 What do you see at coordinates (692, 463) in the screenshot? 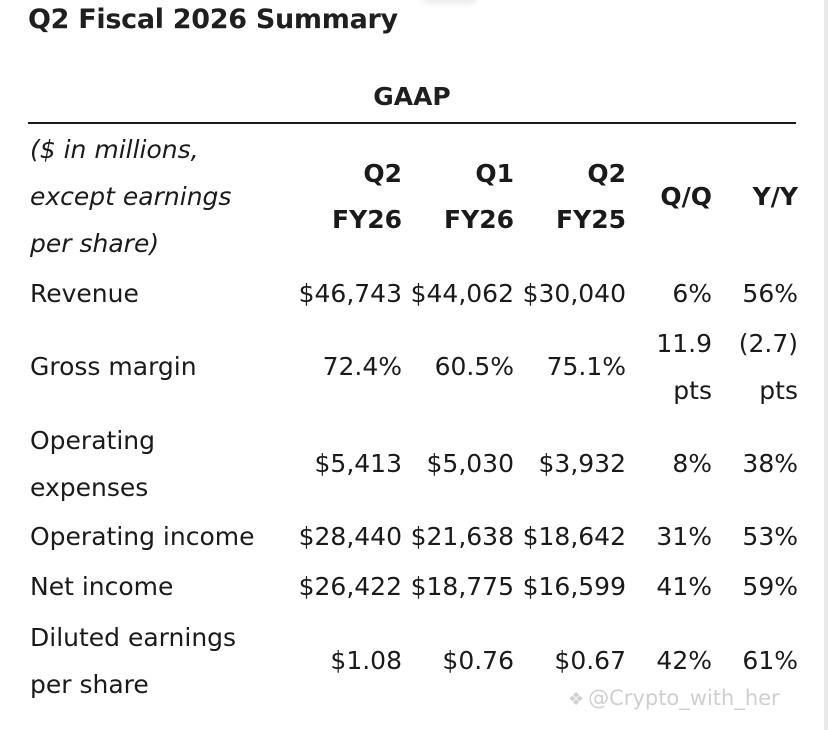
I see `cell-opex-qq: 8%` at bounding box center [692, 463].